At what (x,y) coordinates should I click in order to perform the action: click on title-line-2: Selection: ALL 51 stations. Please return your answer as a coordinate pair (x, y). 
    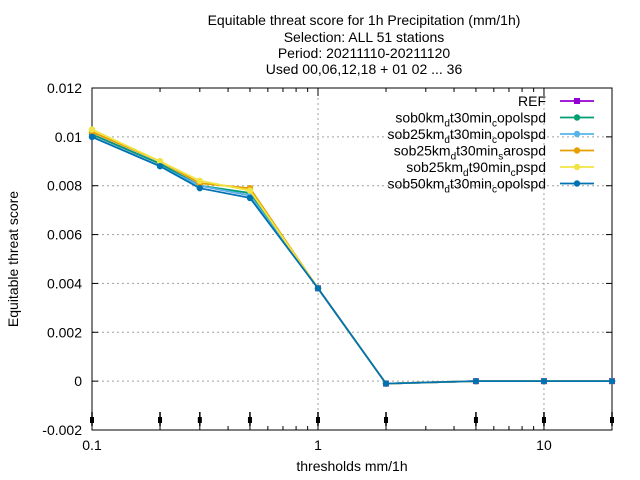
    Looking at the image, I should click on (364, 37).